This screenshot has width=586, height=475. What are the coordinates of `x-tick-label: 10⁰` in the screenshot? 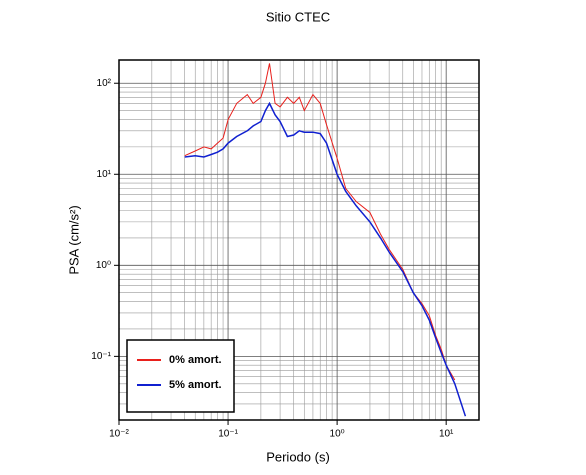 It's located at (337, 434).